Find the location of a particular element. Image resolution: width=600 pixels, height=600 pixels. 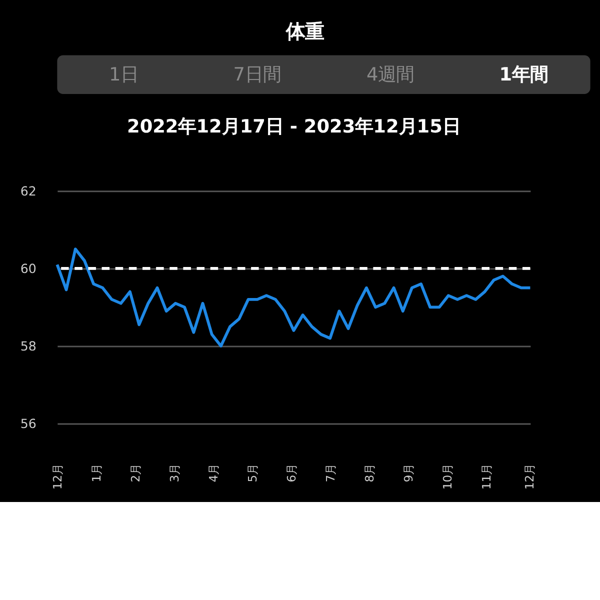

x-tick-label: 7月 is located at coordinates (330, 472).